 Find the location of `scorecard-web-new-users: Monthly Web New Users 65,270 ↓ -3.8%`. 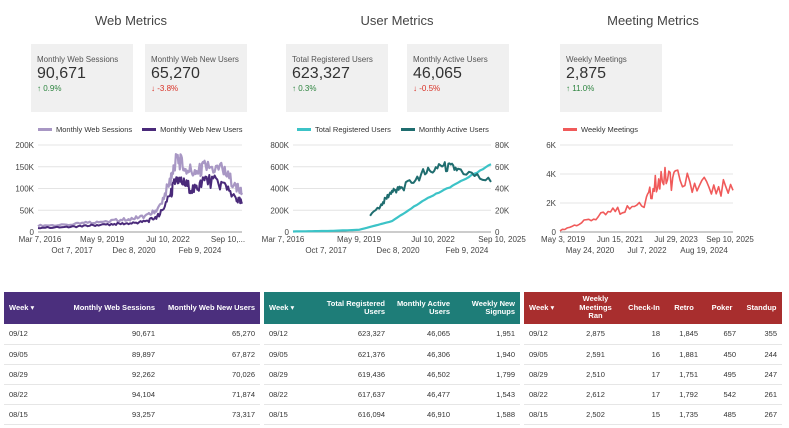

scorecard-web-new-users: Monthly Web New Users 65,270 ↓ -3.8% is located at coordinates (196, 78).